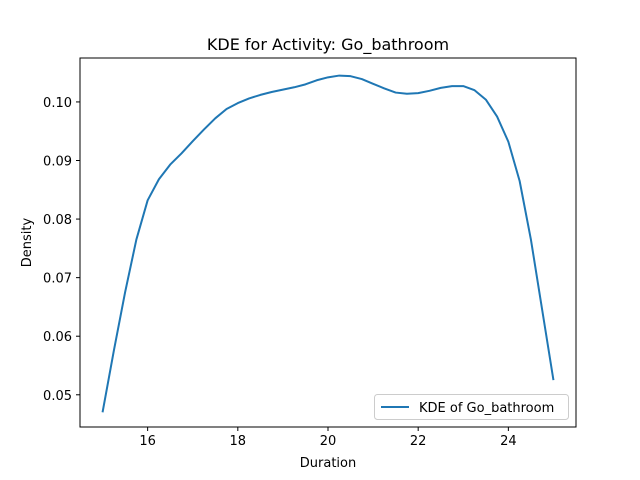 The image size is (640, 480). Describe the element at coordinates (328, 441) in the screenshot. I see `x-tick-label: 20` at that location.